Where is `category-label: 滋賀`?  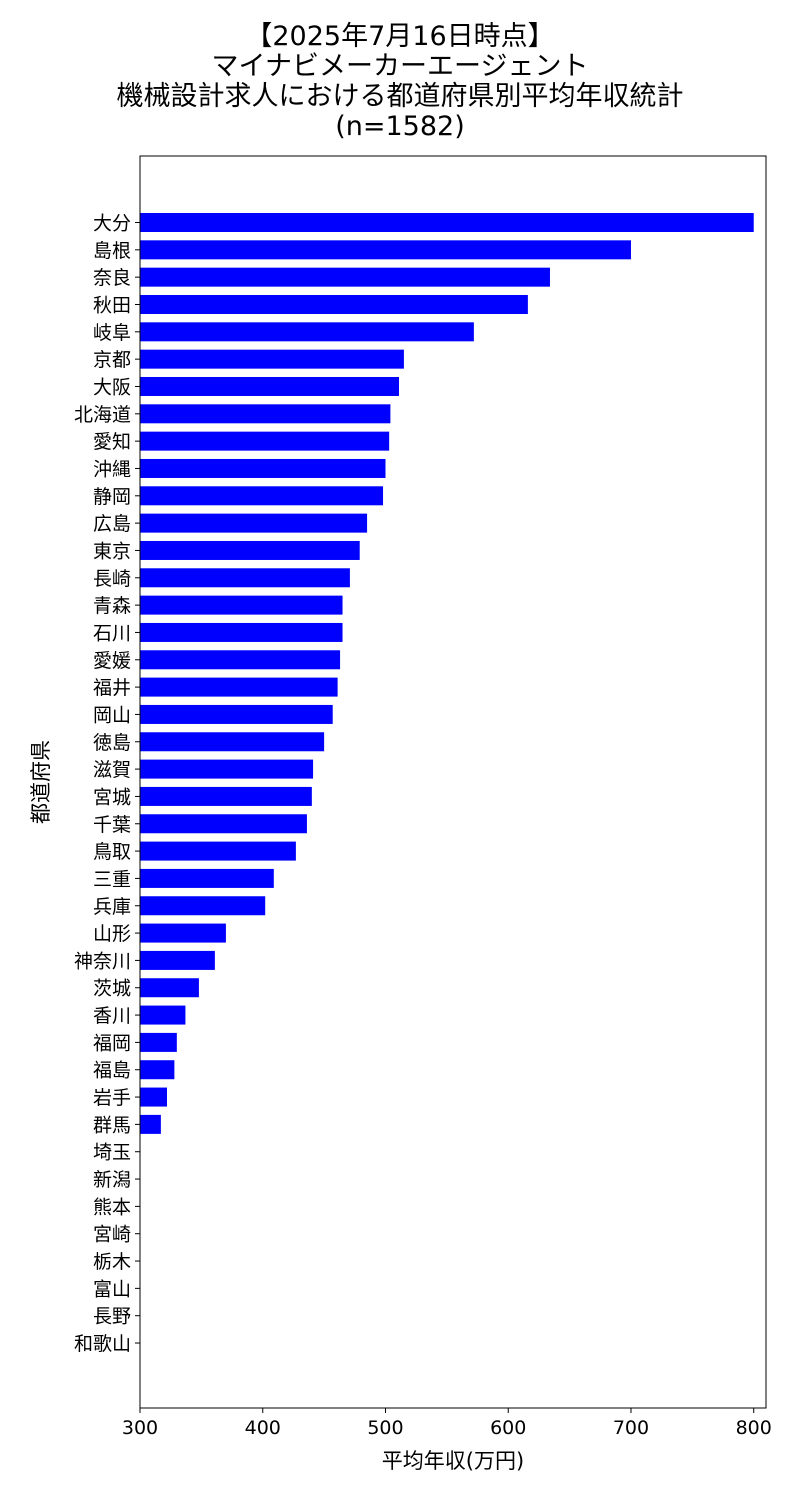
category-label: 滋賀 is located at coordinates (112, 770).